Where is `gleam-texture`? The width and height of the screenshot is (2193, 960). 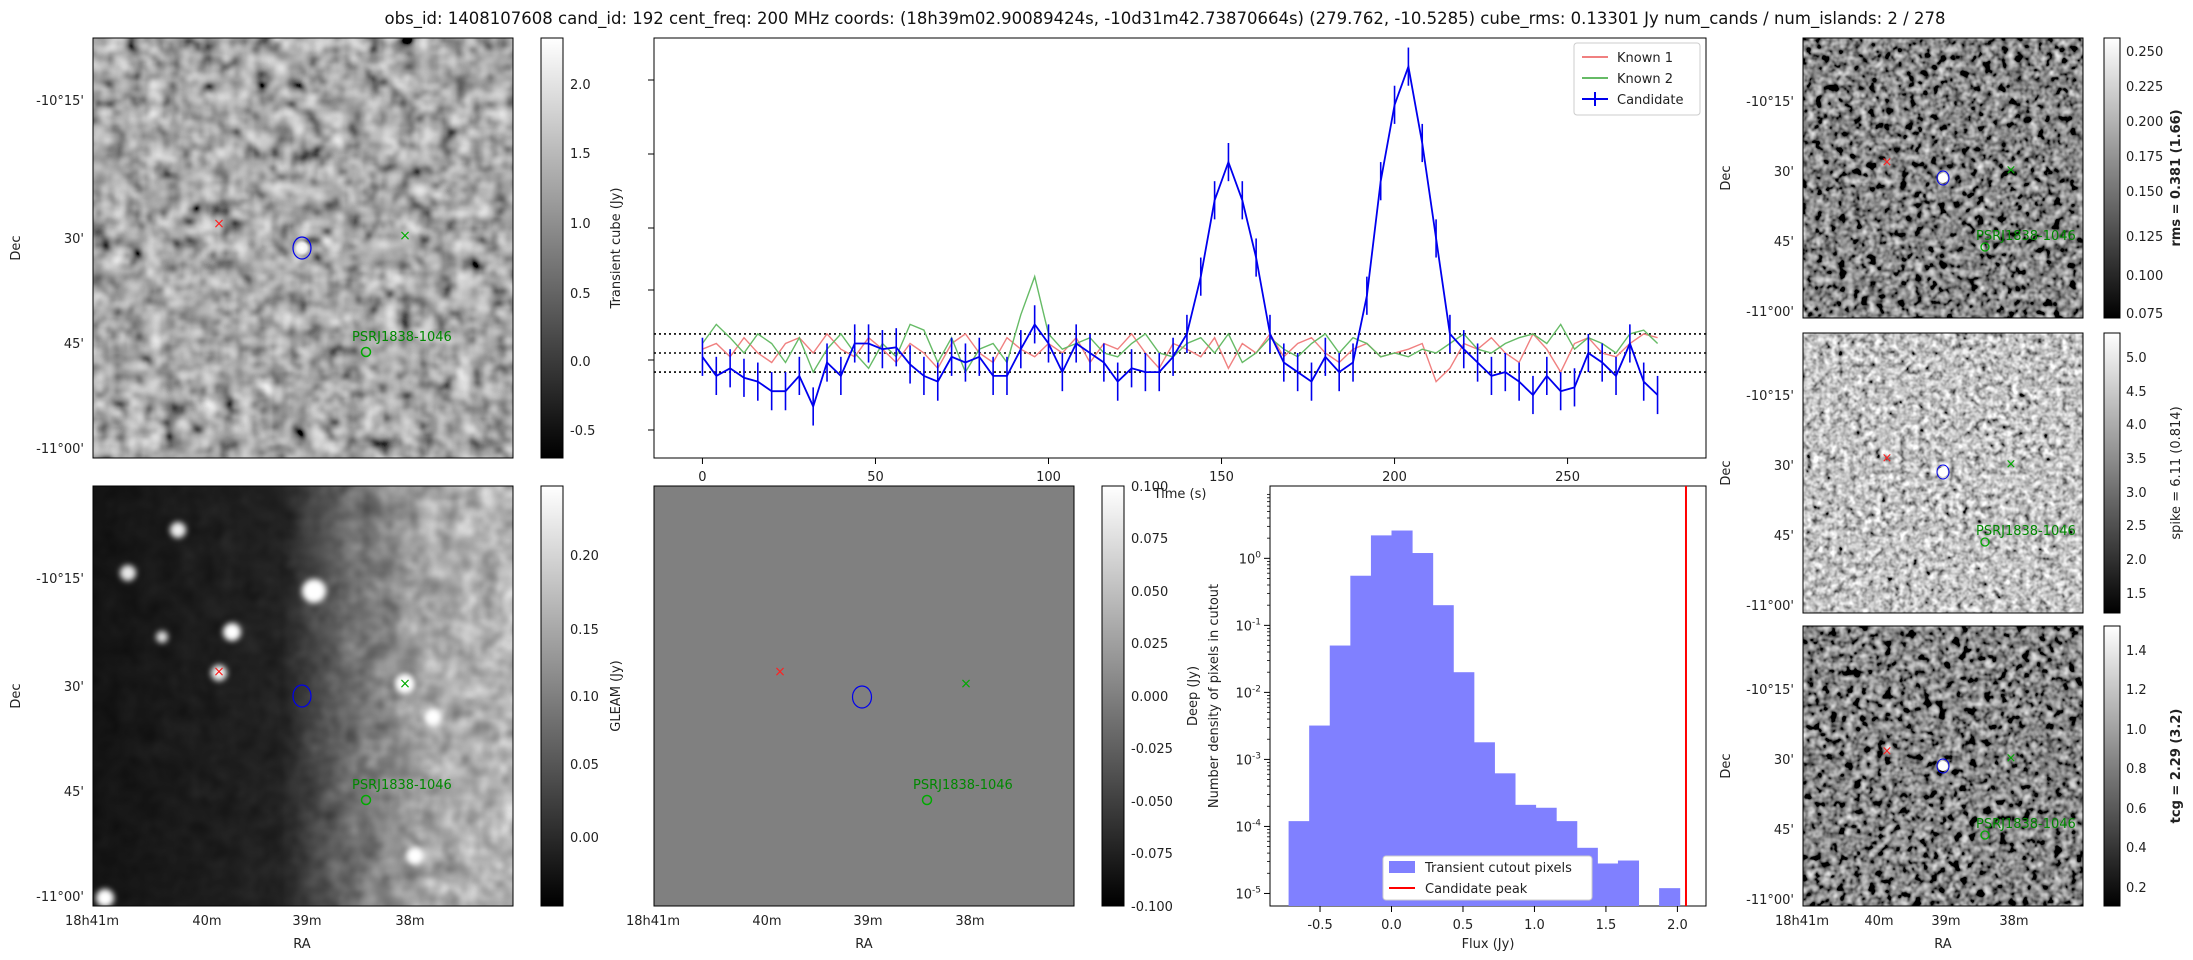
gleam-texture is located at coordinates (303, 696).